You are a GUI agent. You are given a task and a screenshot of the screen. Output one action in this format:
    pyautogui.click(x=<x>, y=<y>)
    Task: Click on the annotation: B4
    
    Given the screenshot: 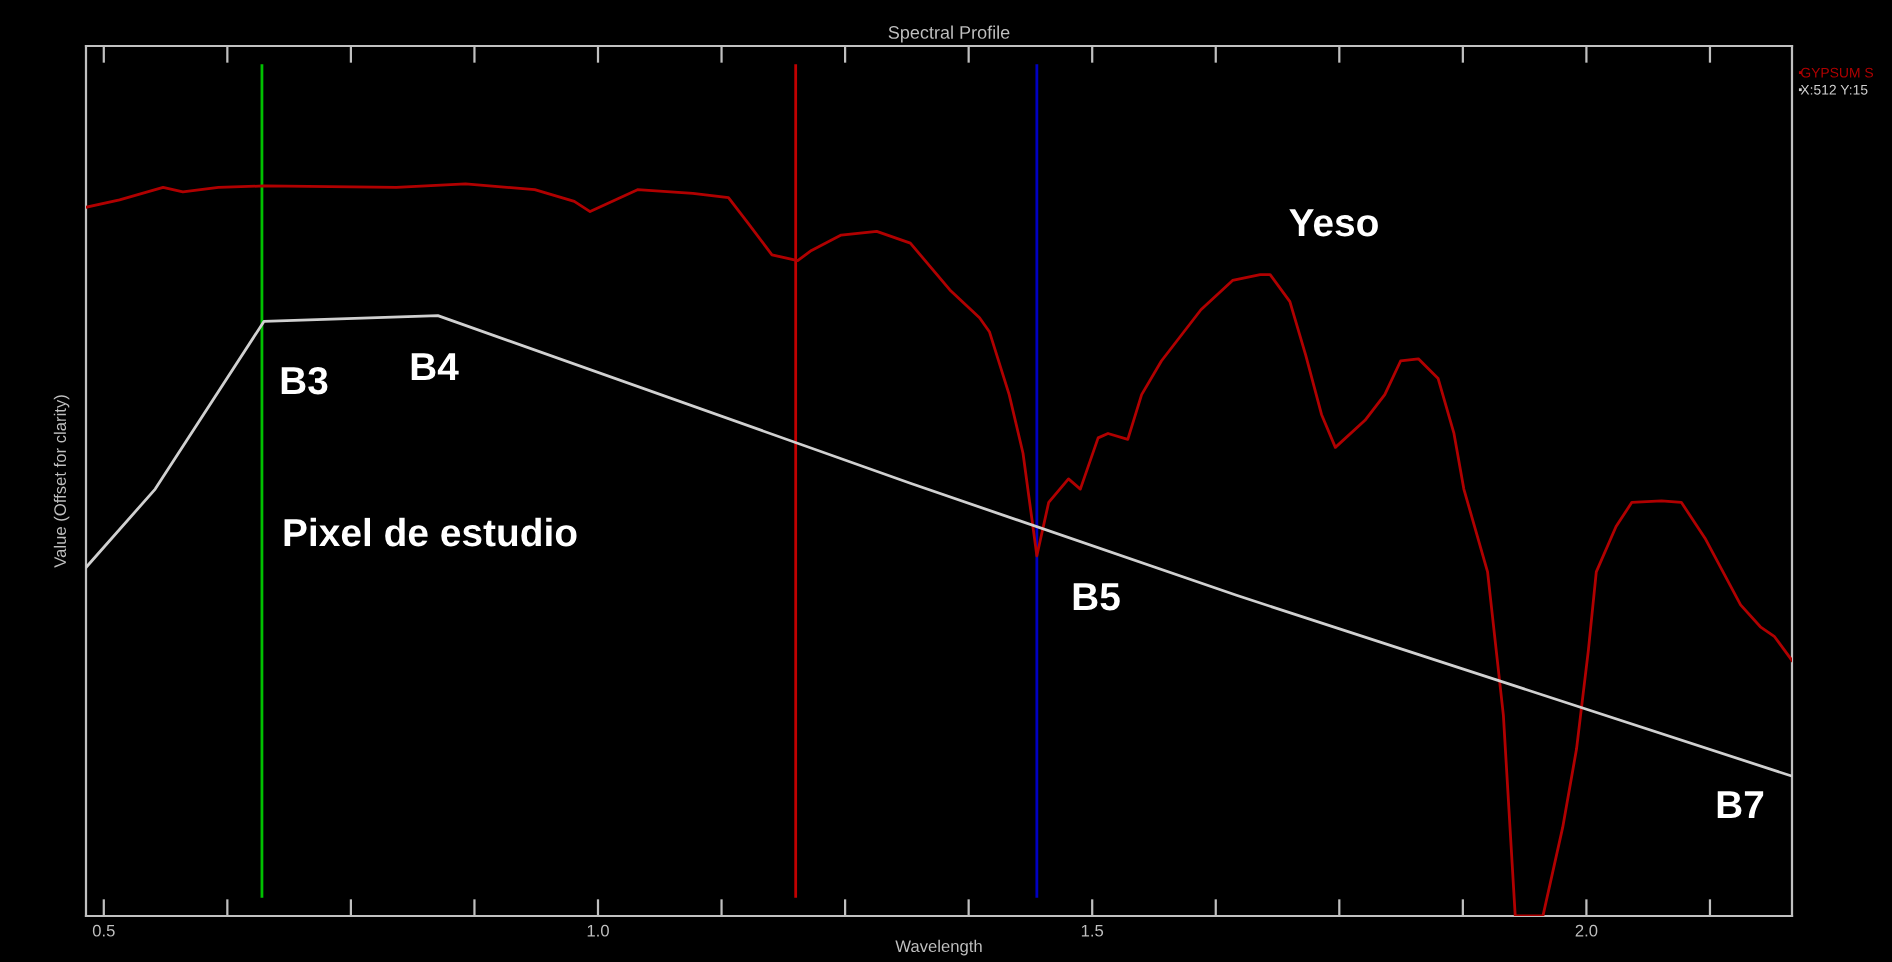 What is the action you would take?
    pyautogui.click(x=435, y=367)
    